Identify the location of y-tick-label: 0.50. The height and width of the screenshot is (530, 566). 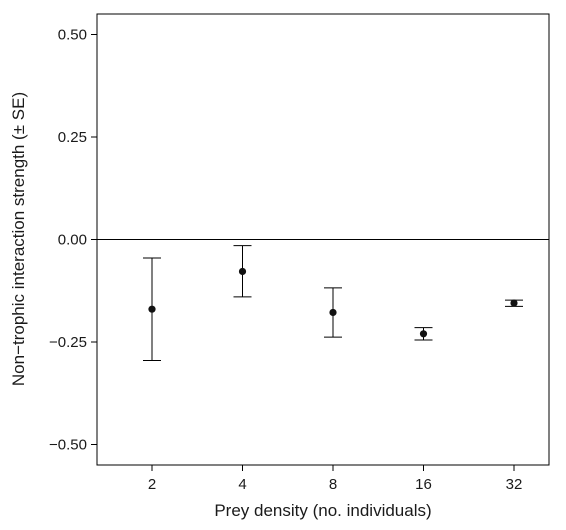
(72, 35).